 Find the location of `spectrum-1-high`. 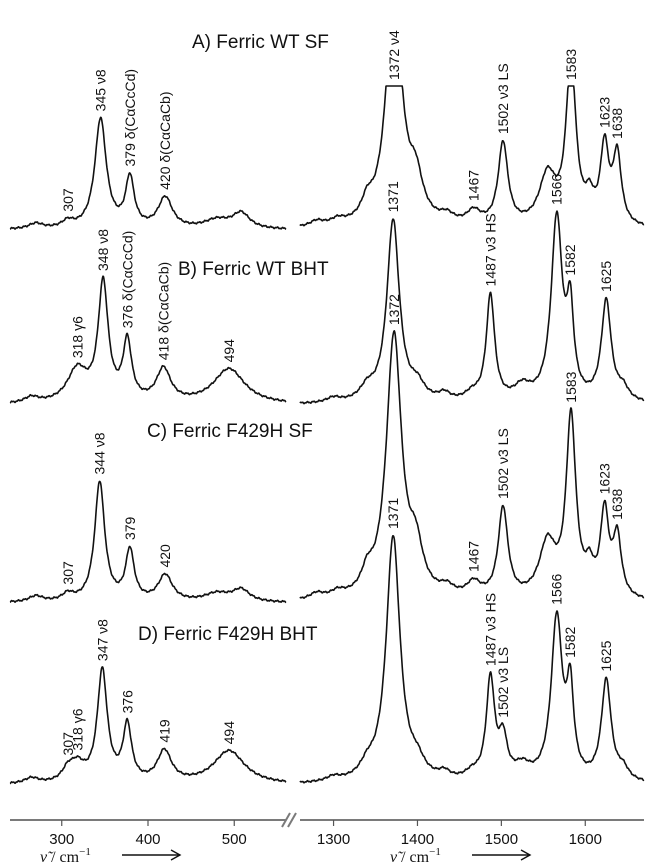

spectrum-1-high is located at coordinates (472, 156).